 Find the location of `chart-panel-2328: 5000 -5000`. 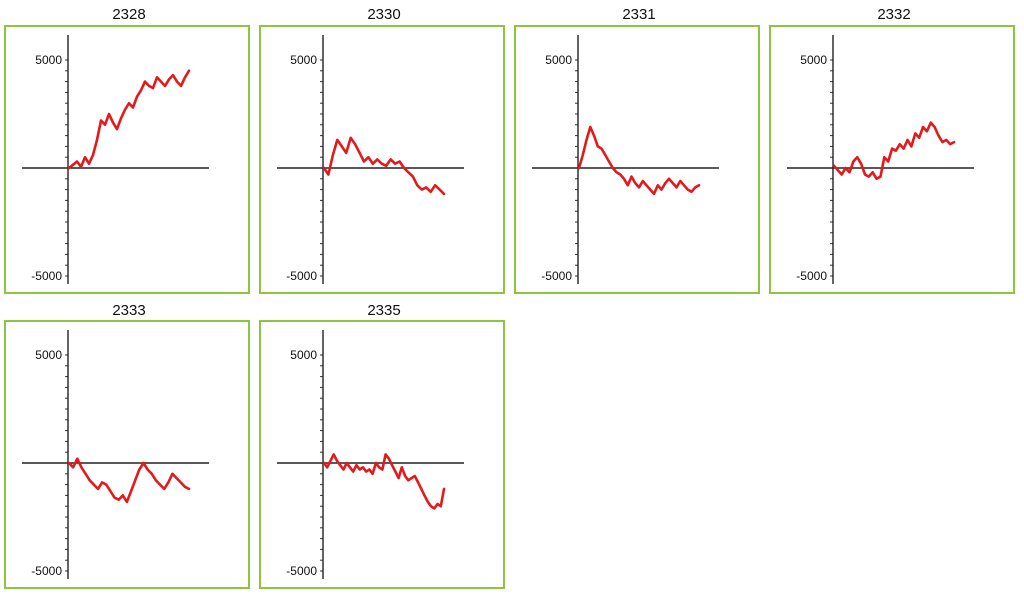

chart-panel-2328: 5000 -5000 is located at coordinates (127, 159).